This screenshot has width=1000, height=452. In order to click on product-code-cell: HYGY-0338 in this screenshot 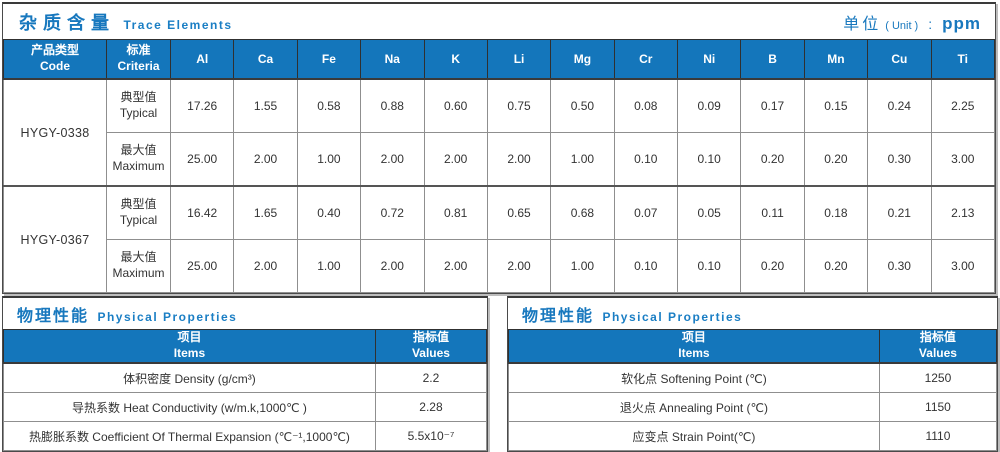, I will do `click(55, 132)`.